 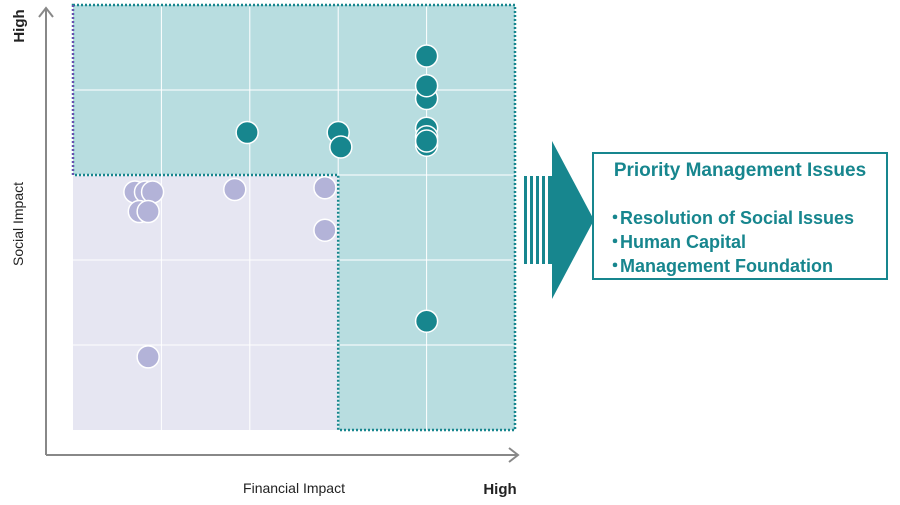 I want to click on y-axis-high-label: High, so click(x=19, y=25).